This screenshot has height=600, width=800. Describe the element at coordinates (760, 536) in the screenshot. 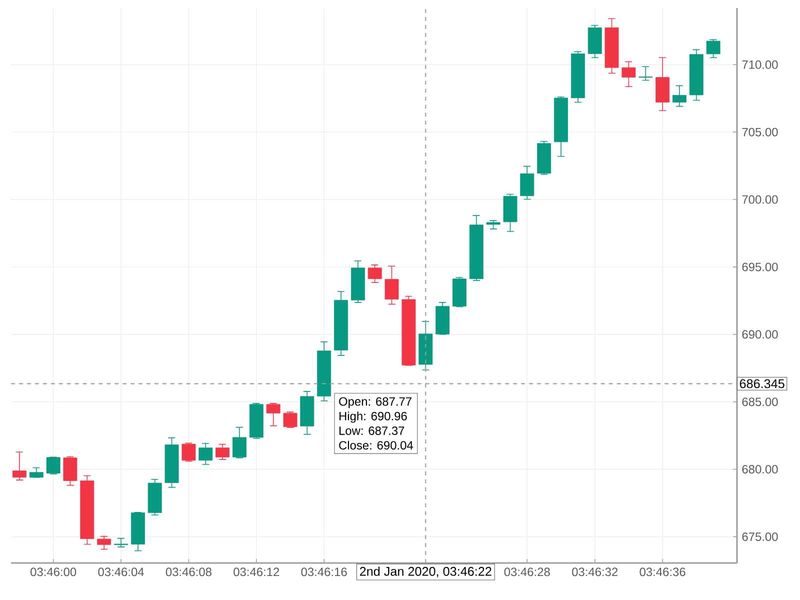

I see `y-tick-label: 675.00` at that location.